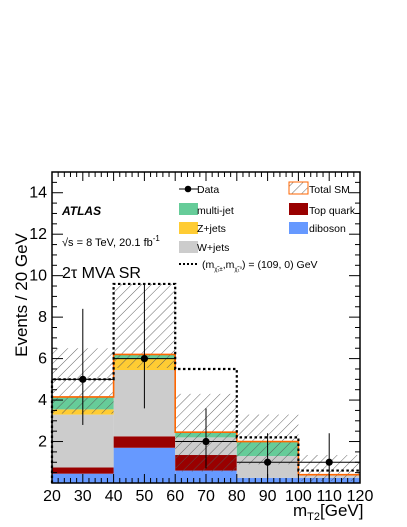 The height and width of the screenshot is (527, 407). Describe the element at coordinates (329, 190) in the screenshot. I see `legend-total-sm-label: Total SM` at that location.